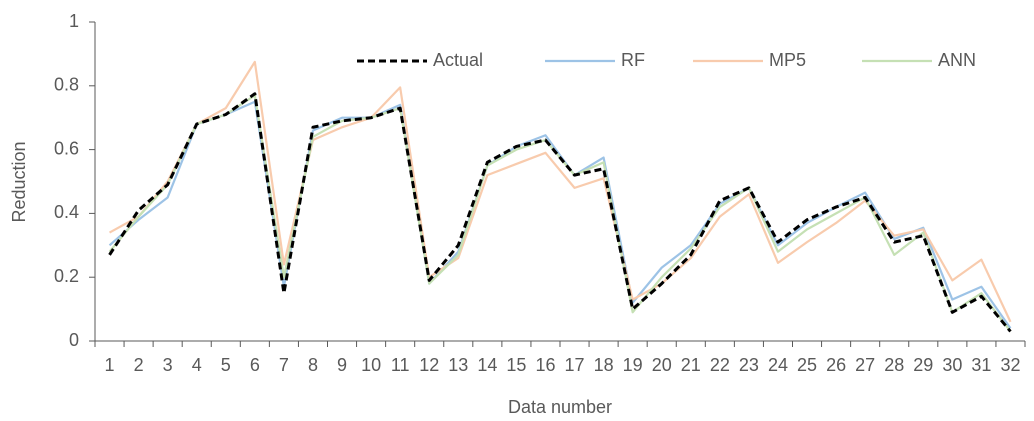 Image resolution: width=1034 pixels, height=421 pixels. What do you see at coordinates (313, 365) in the screenshot?
I see `x-tick-label: 8` at bounding box center [313, 365].